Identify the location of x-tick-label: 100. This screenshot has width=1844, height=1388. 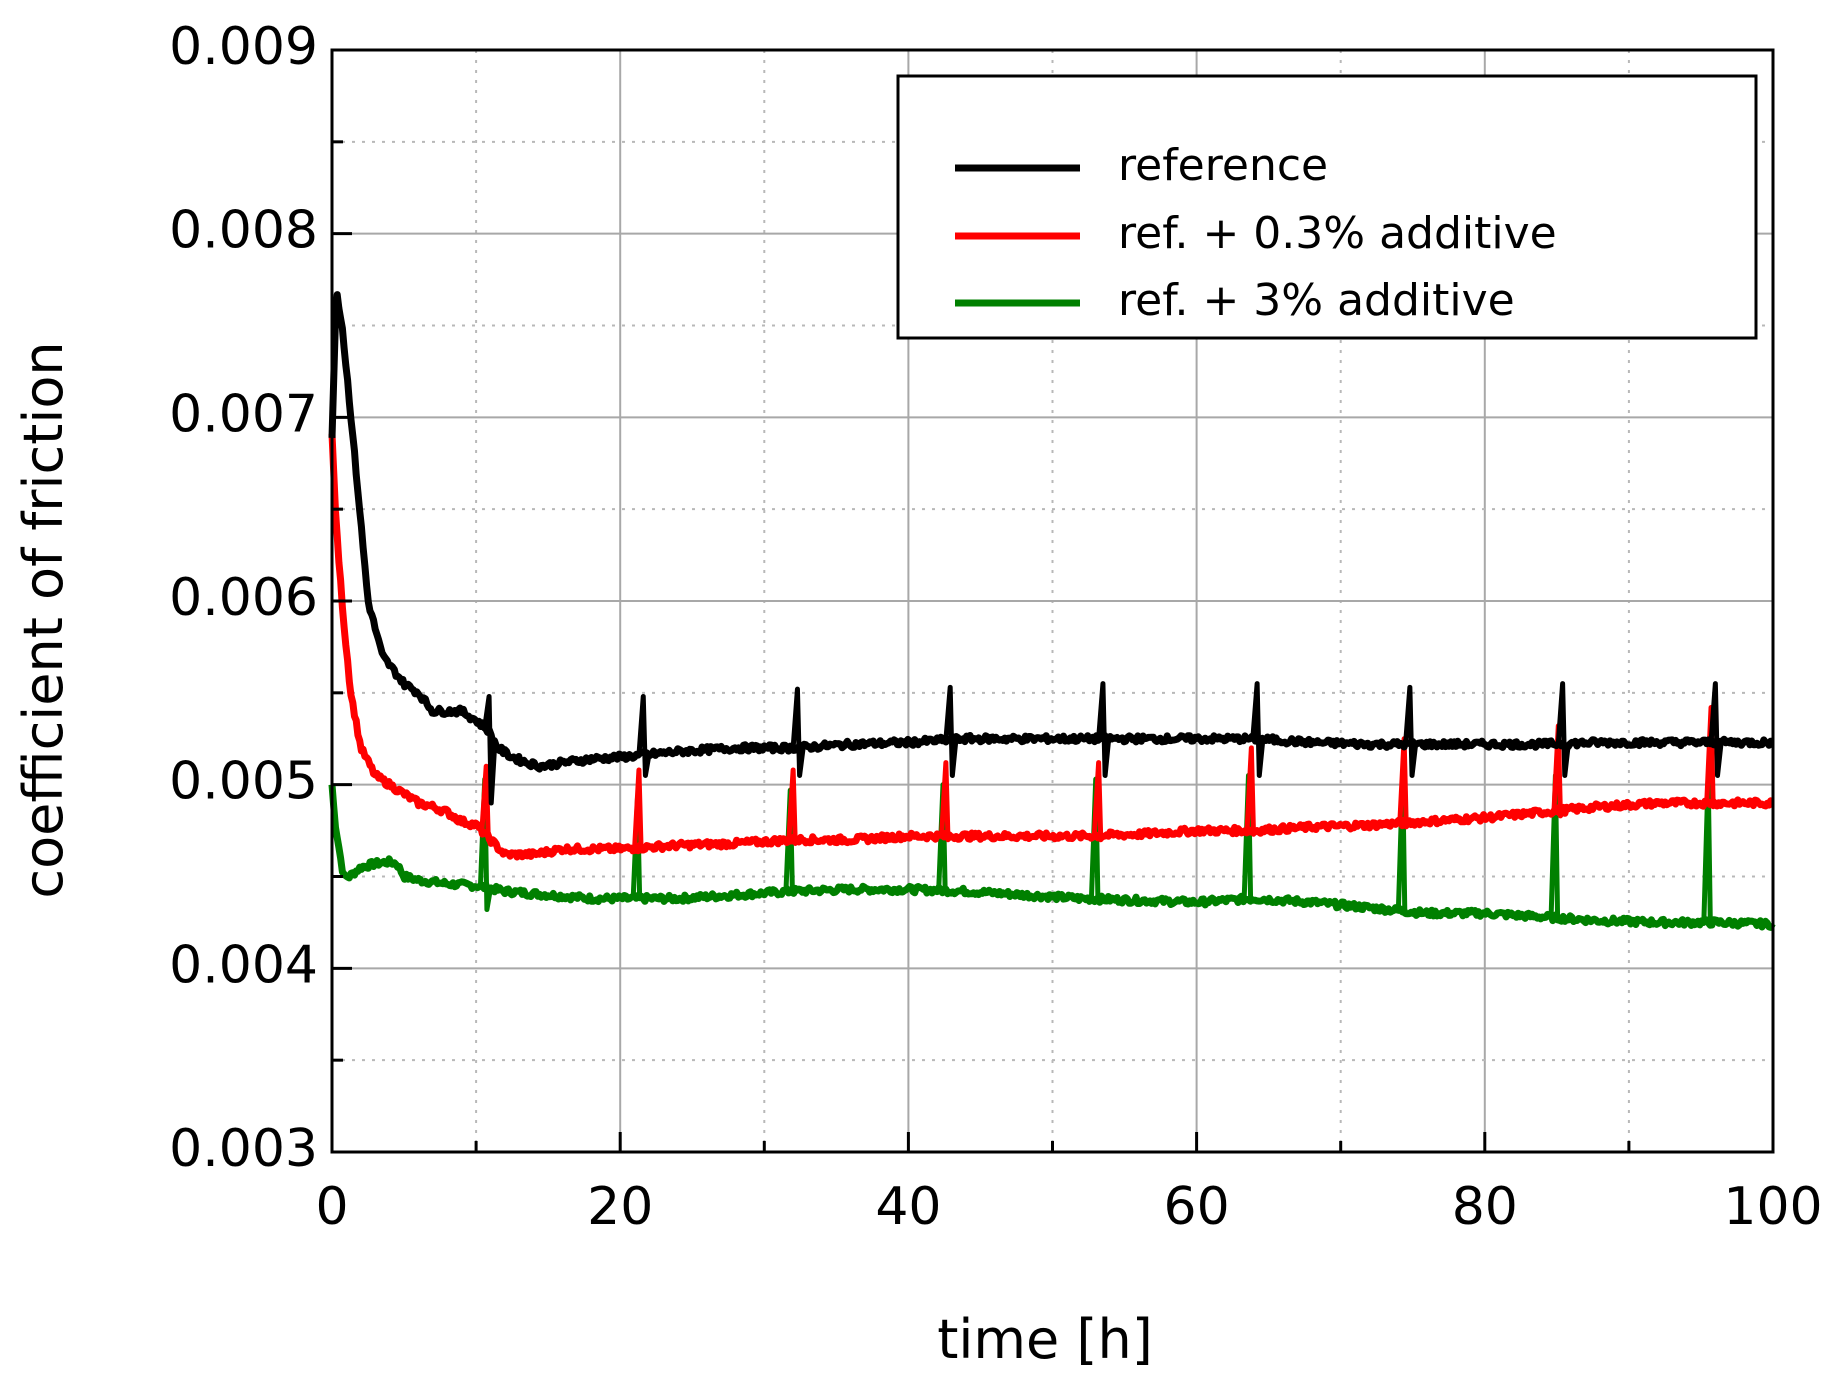
(1772, 1207).